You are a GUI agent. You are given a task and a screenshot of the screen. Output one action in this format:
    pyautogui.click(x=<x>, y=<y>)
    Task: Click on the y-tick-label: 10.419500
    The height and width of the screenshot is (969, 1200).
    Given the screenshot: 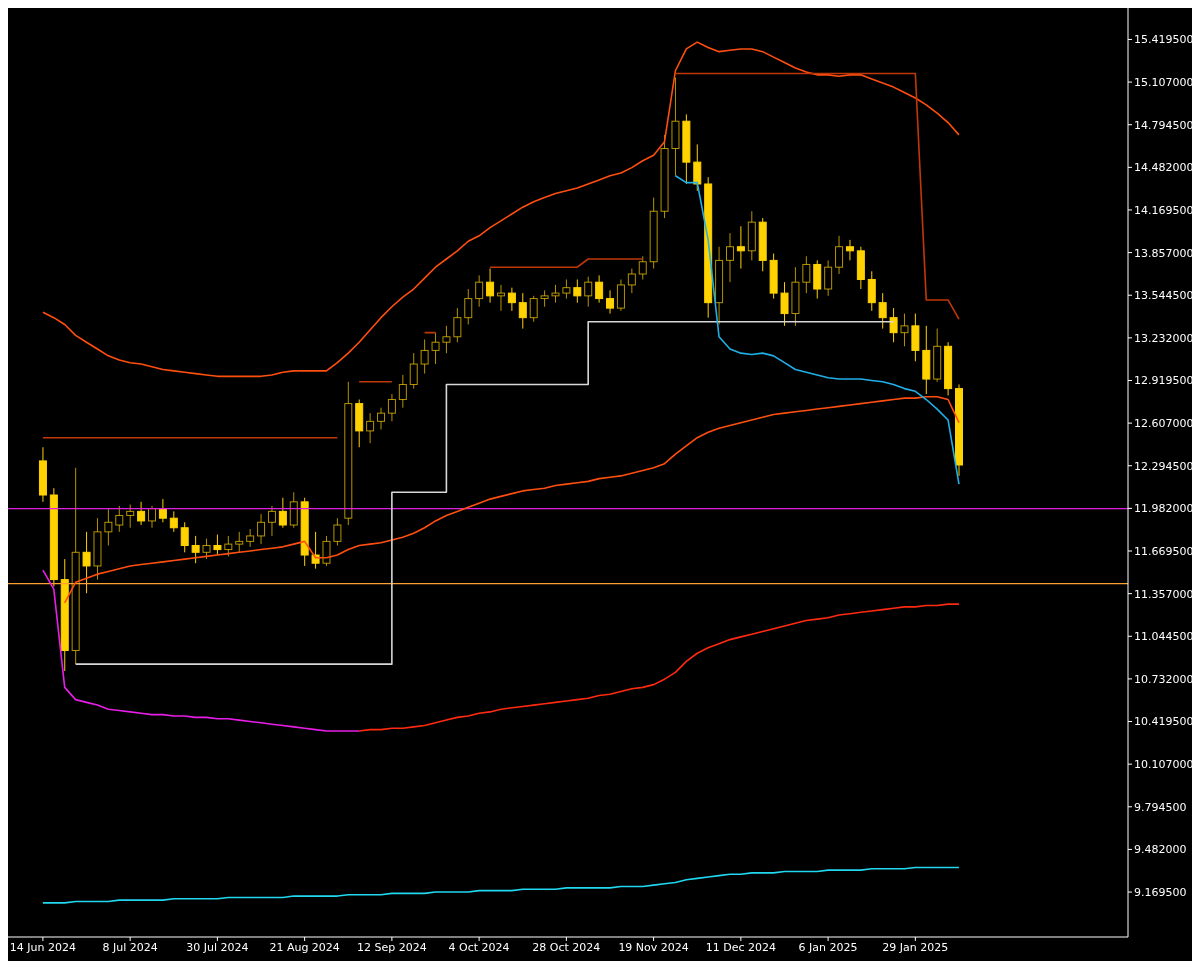 What is the action you would take?
    pyautogui.click(x=1164, y=722)
    